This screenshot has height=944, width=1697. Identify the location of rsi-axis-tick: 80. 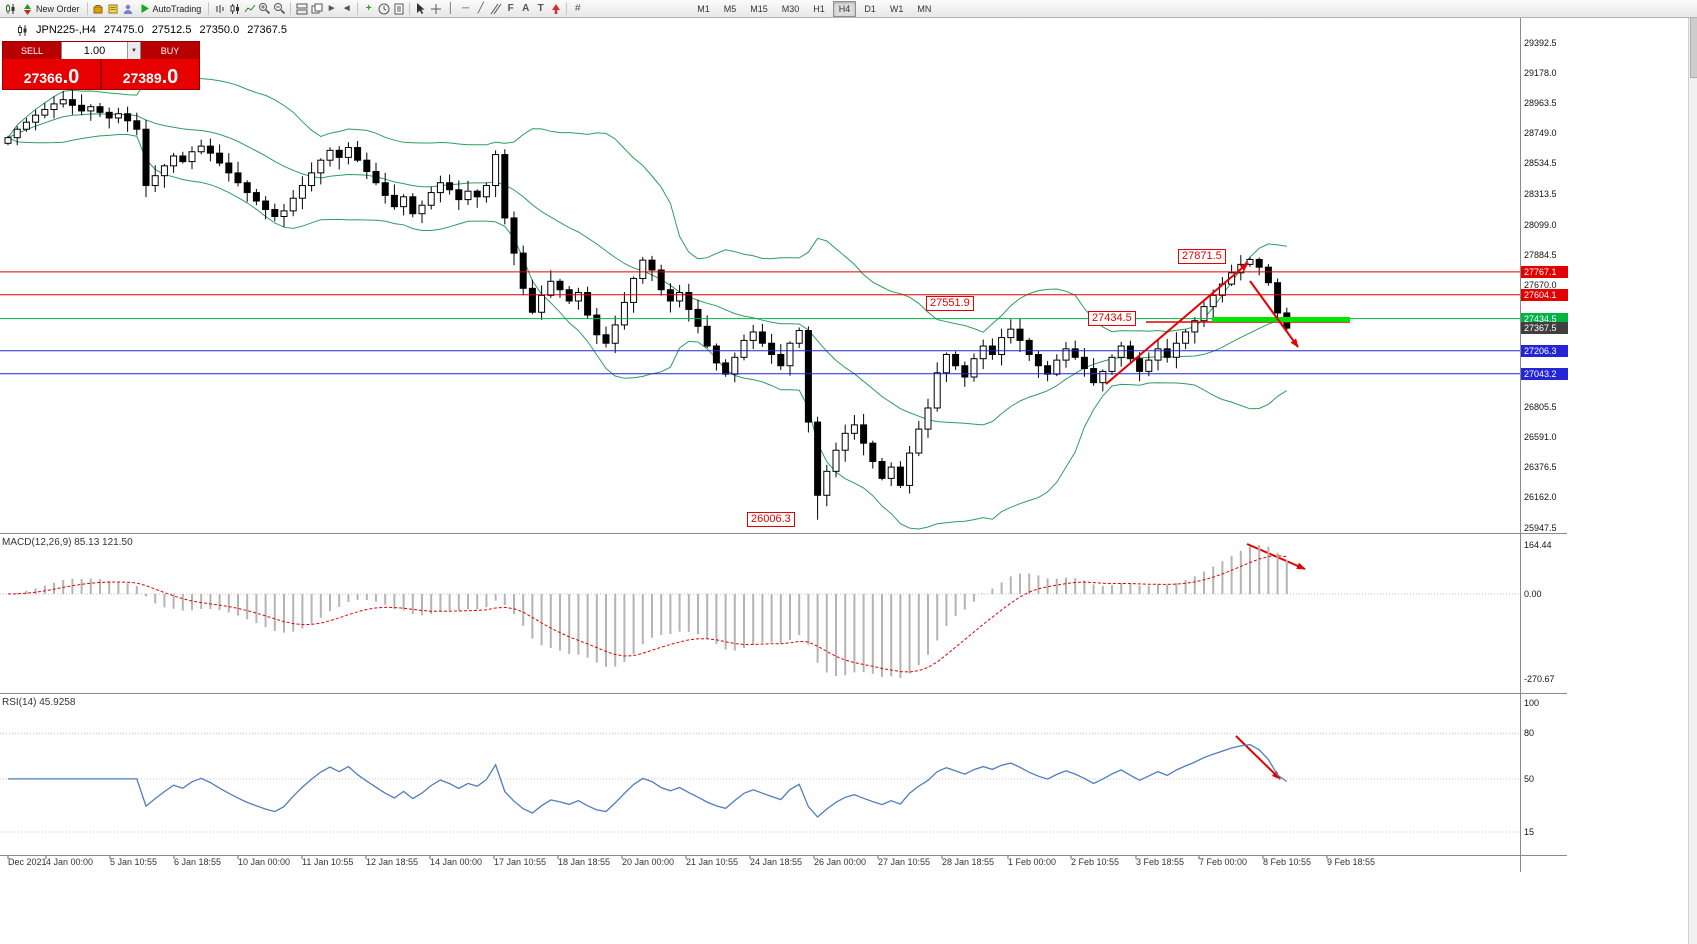
(1529, 733).